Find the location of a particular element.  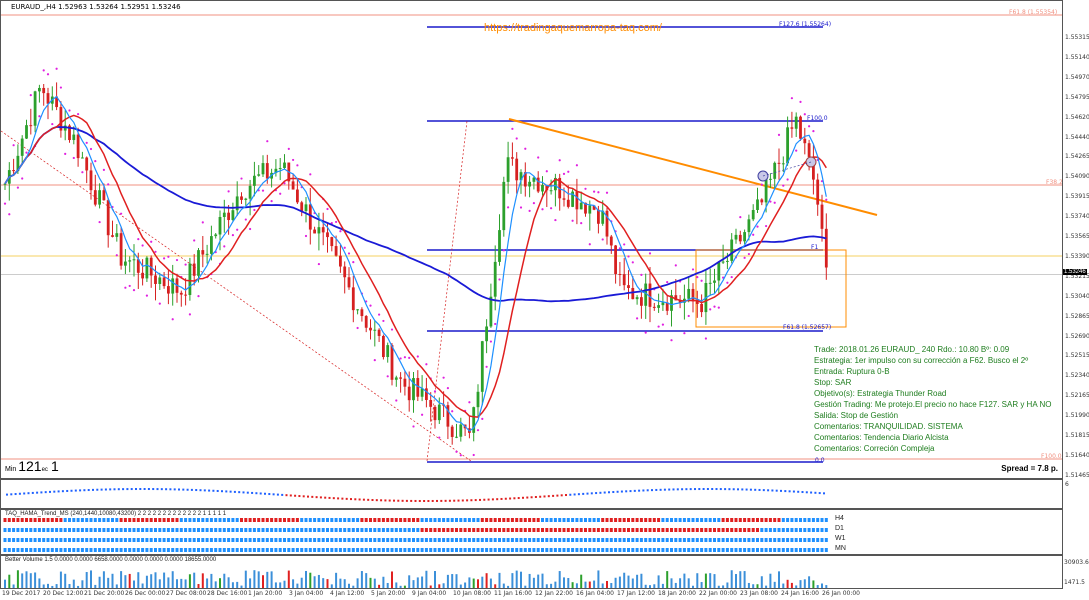

price-tick-label: 1.51640 is located at coordinates (1077, 455).